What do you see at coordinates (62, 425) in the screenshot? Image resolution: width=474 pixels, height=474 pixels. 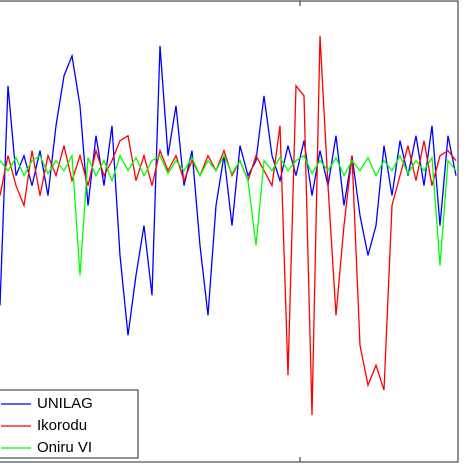 I see `legend-label: Ikorodu` at bounding box center [62, 425].